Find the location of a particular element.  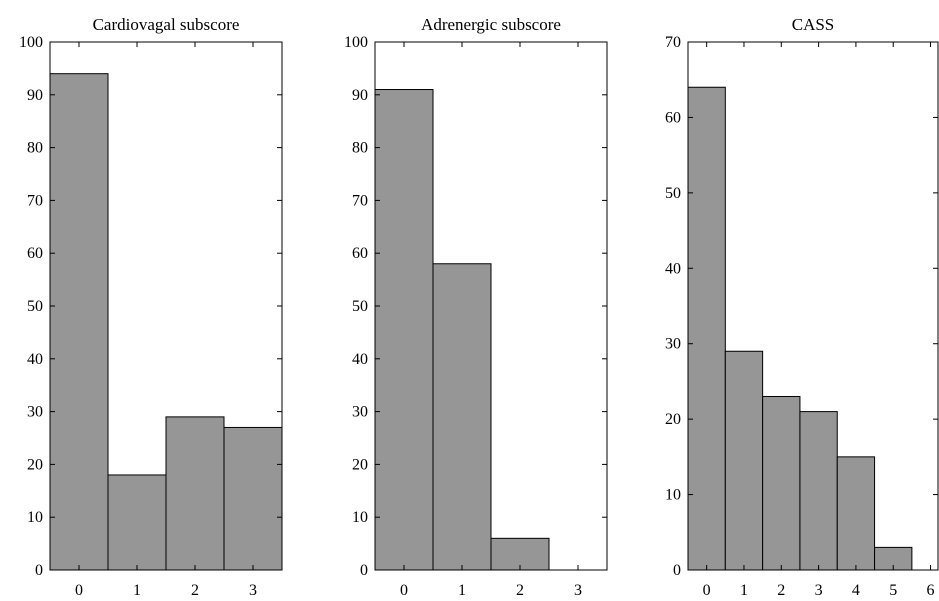

chart-0-ytick-label: 0 is located at coordinates (39, 570).